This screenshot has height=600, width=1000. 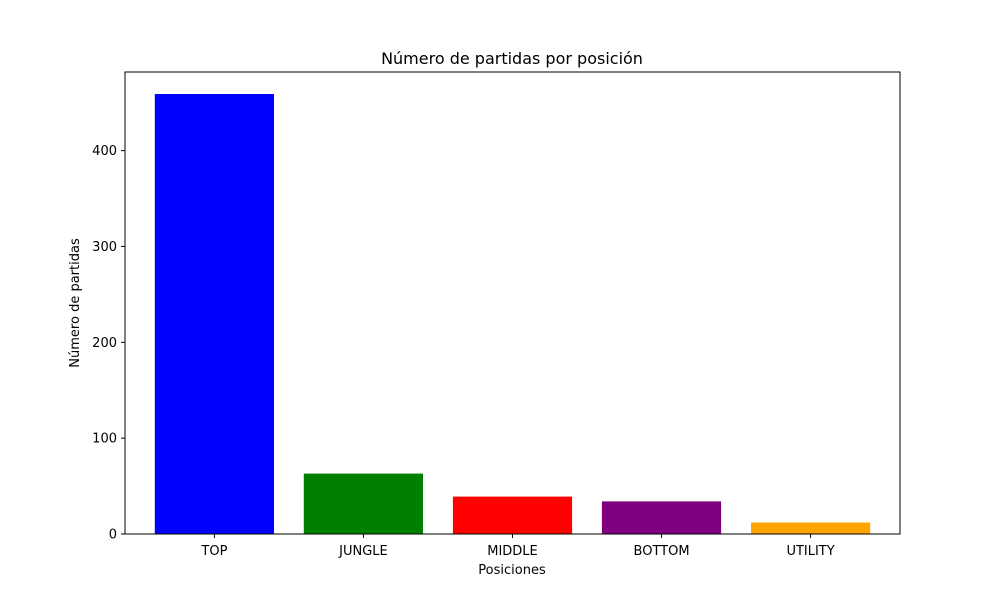 What do you see at coordinates (104, 151) in the screenshot?
I see `y-tick-label: 400` at bounding box center [104, 151].